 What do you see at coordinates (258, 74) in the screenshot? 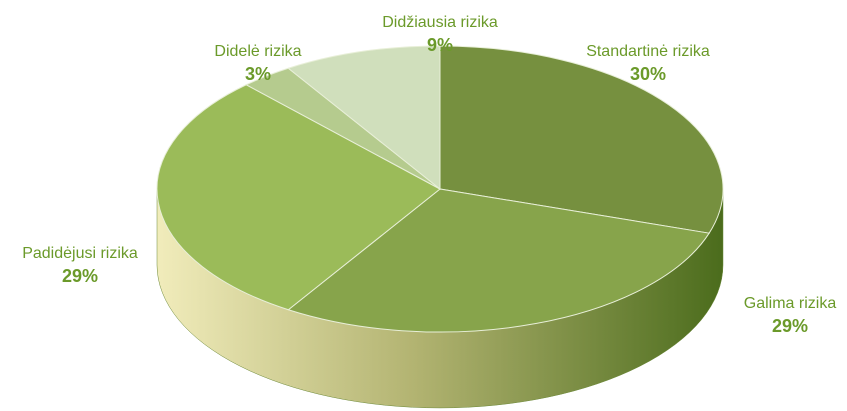
I see `value-label: 3%` at bounding box center [258, 74].